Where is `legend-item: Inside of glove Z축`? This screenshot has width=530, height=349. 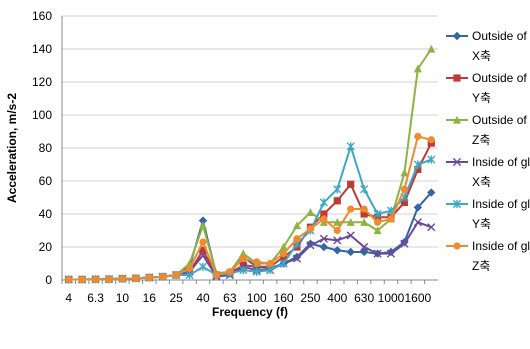
legend-item: Inside of glove Z축 is located at coordinates (488, 256).